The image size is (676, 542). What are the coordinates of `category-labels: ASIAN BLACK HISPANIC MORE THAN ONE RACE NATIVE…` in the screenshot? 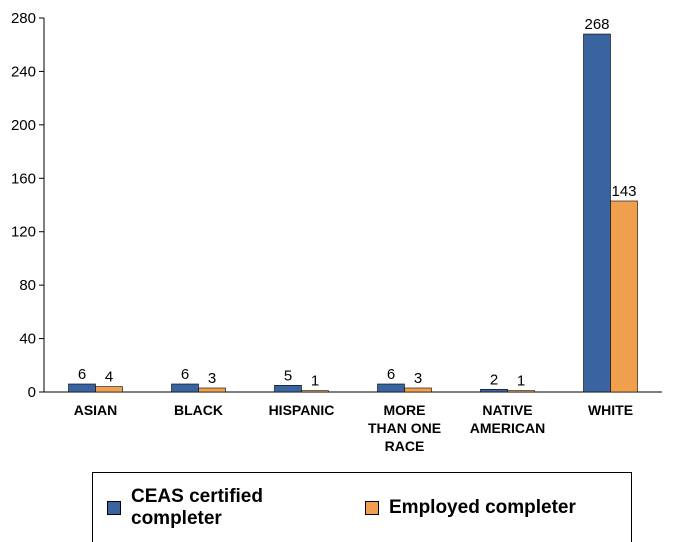 It's located at (353, 428).